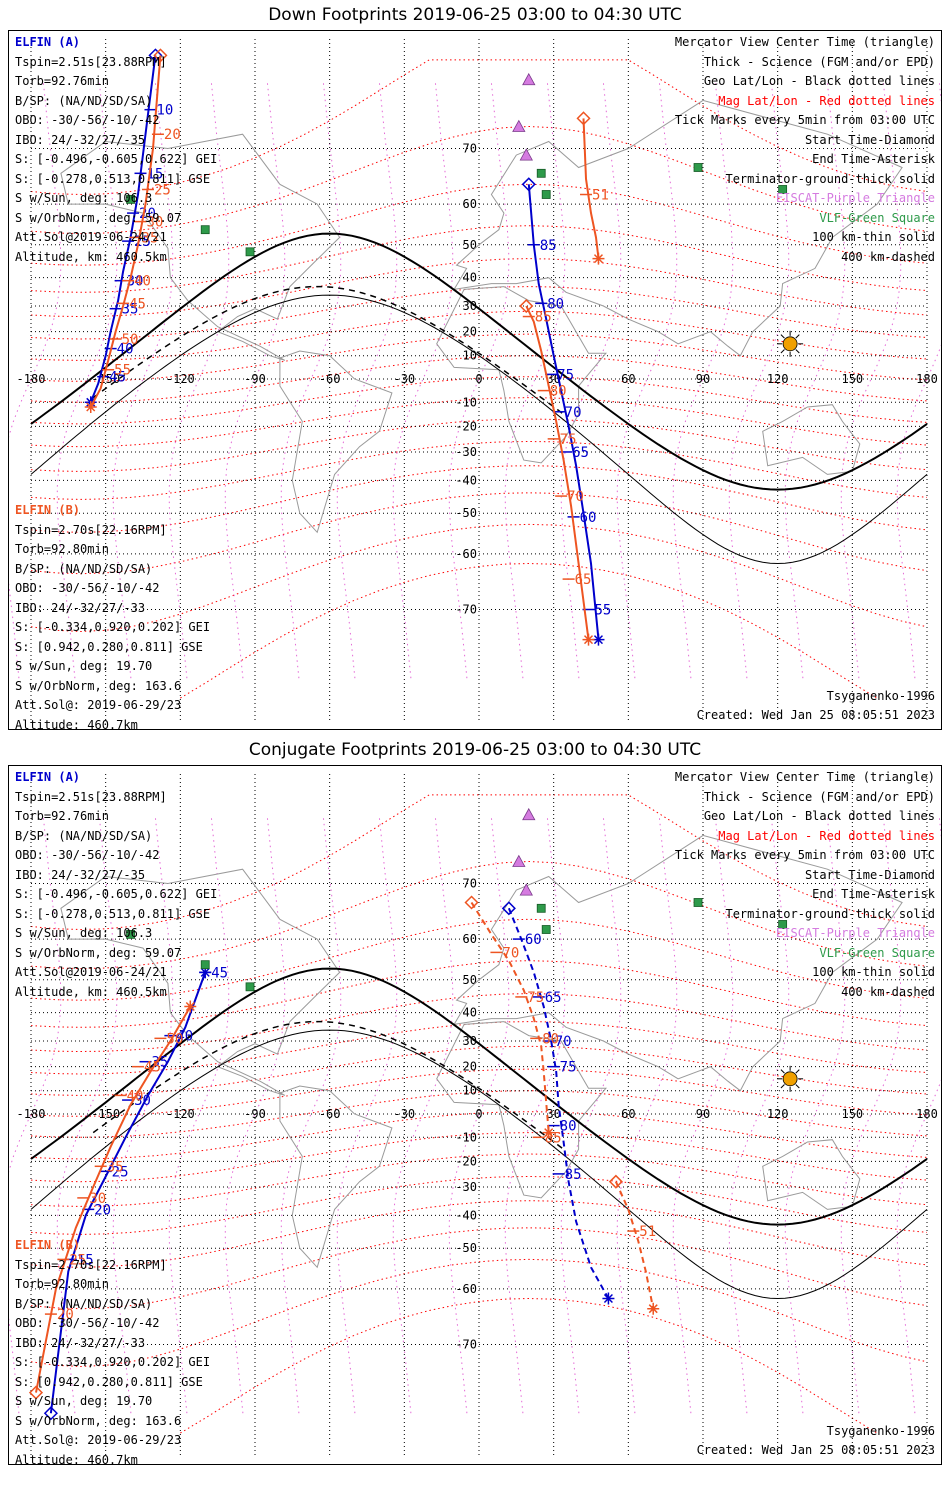 This screenshot has height=1500, width=950. Describe the element at coordinates (819, 816) in the screenshot. I see `legend-item: Geo Lat/Lon - Black dotted lines` at that location.